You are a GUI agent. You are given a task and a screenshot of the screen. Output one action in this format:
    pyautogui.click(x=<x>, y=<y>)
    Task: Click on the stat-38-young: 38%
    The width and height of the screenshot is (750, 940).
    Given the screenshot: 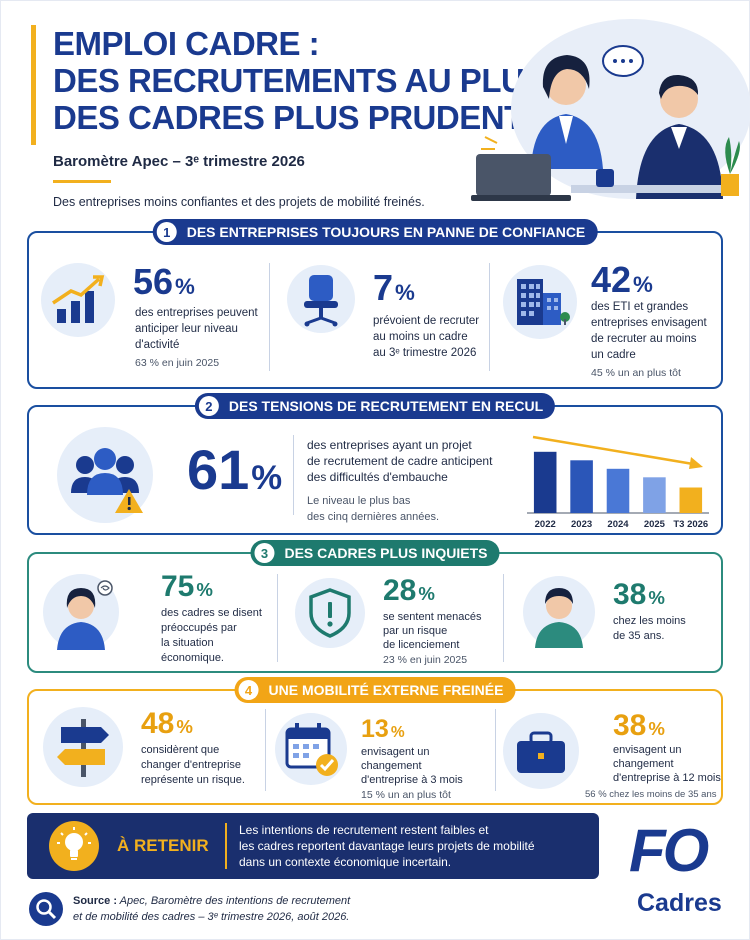 What is the action you would take?
    pyautogui.click(x=639, y=595)
    